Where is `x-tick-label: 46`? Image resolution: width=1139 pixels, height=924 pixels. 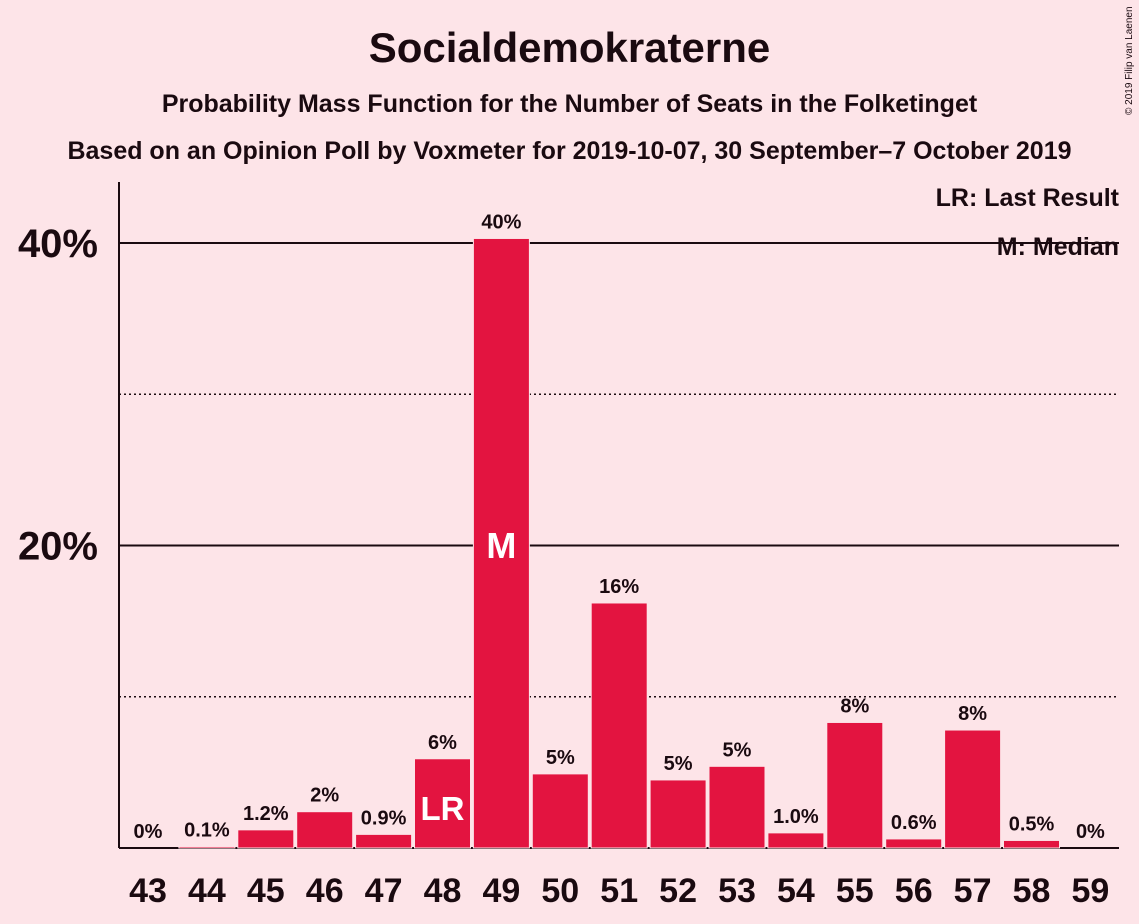 x-tick-label: 46 is located at coordinates (325, 891).